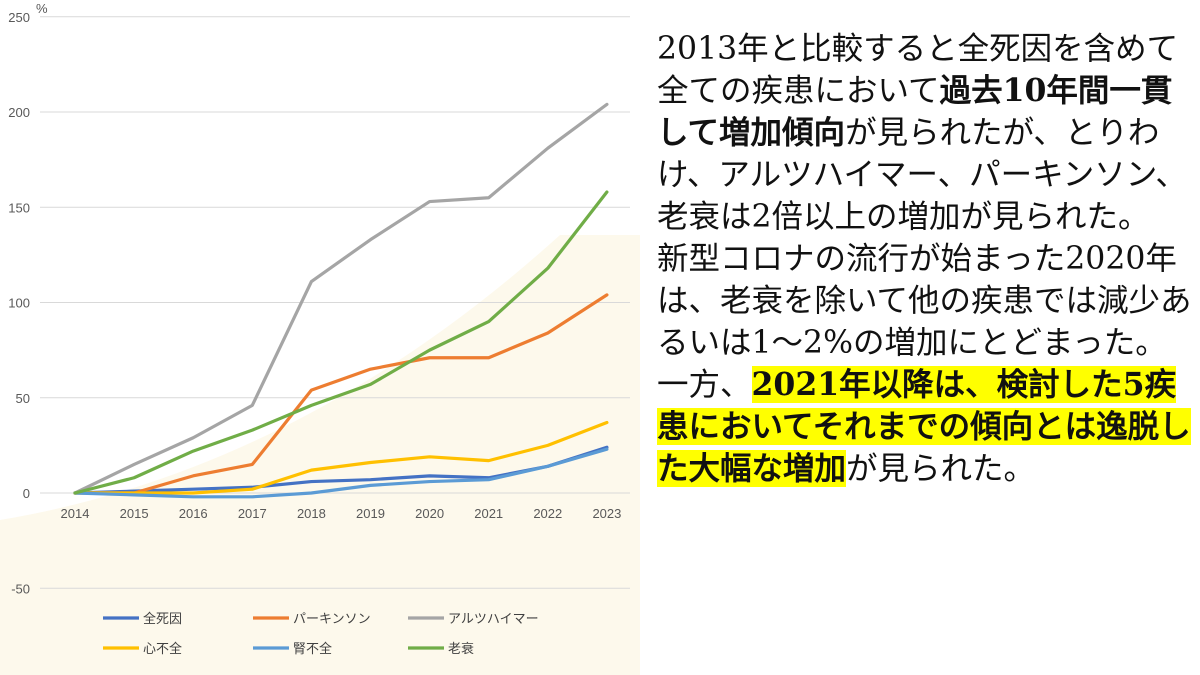  I want to click on legend-label: 老衰, so click(461, 648).